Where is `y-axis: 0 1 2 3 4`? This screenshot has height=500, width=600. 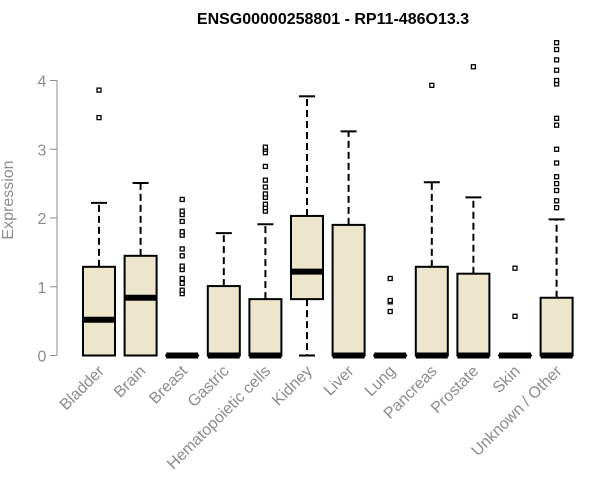 y-axis: 0 1 2 3 4 is located at coordinates (48, 220).